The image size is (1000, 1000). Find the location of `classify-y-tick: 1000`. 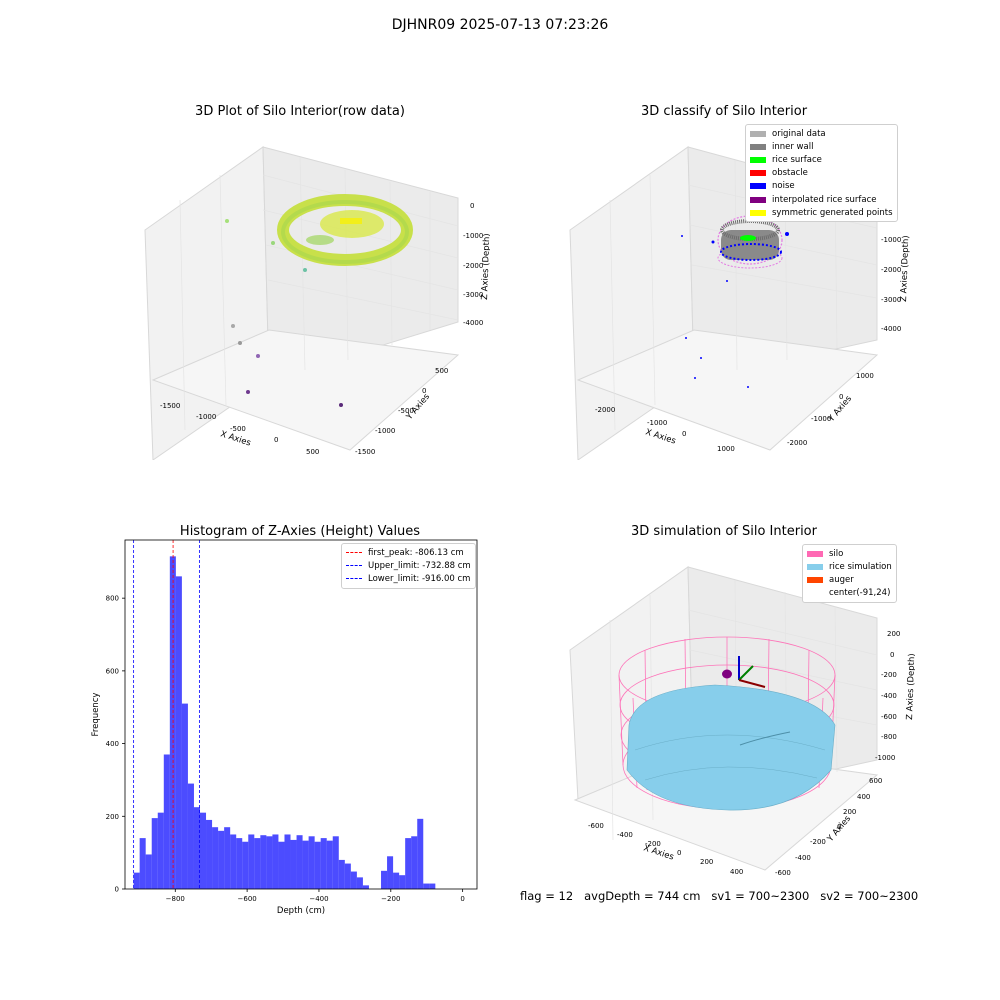

classify-y-tick: 1000 is located at coordinates (865, 376).